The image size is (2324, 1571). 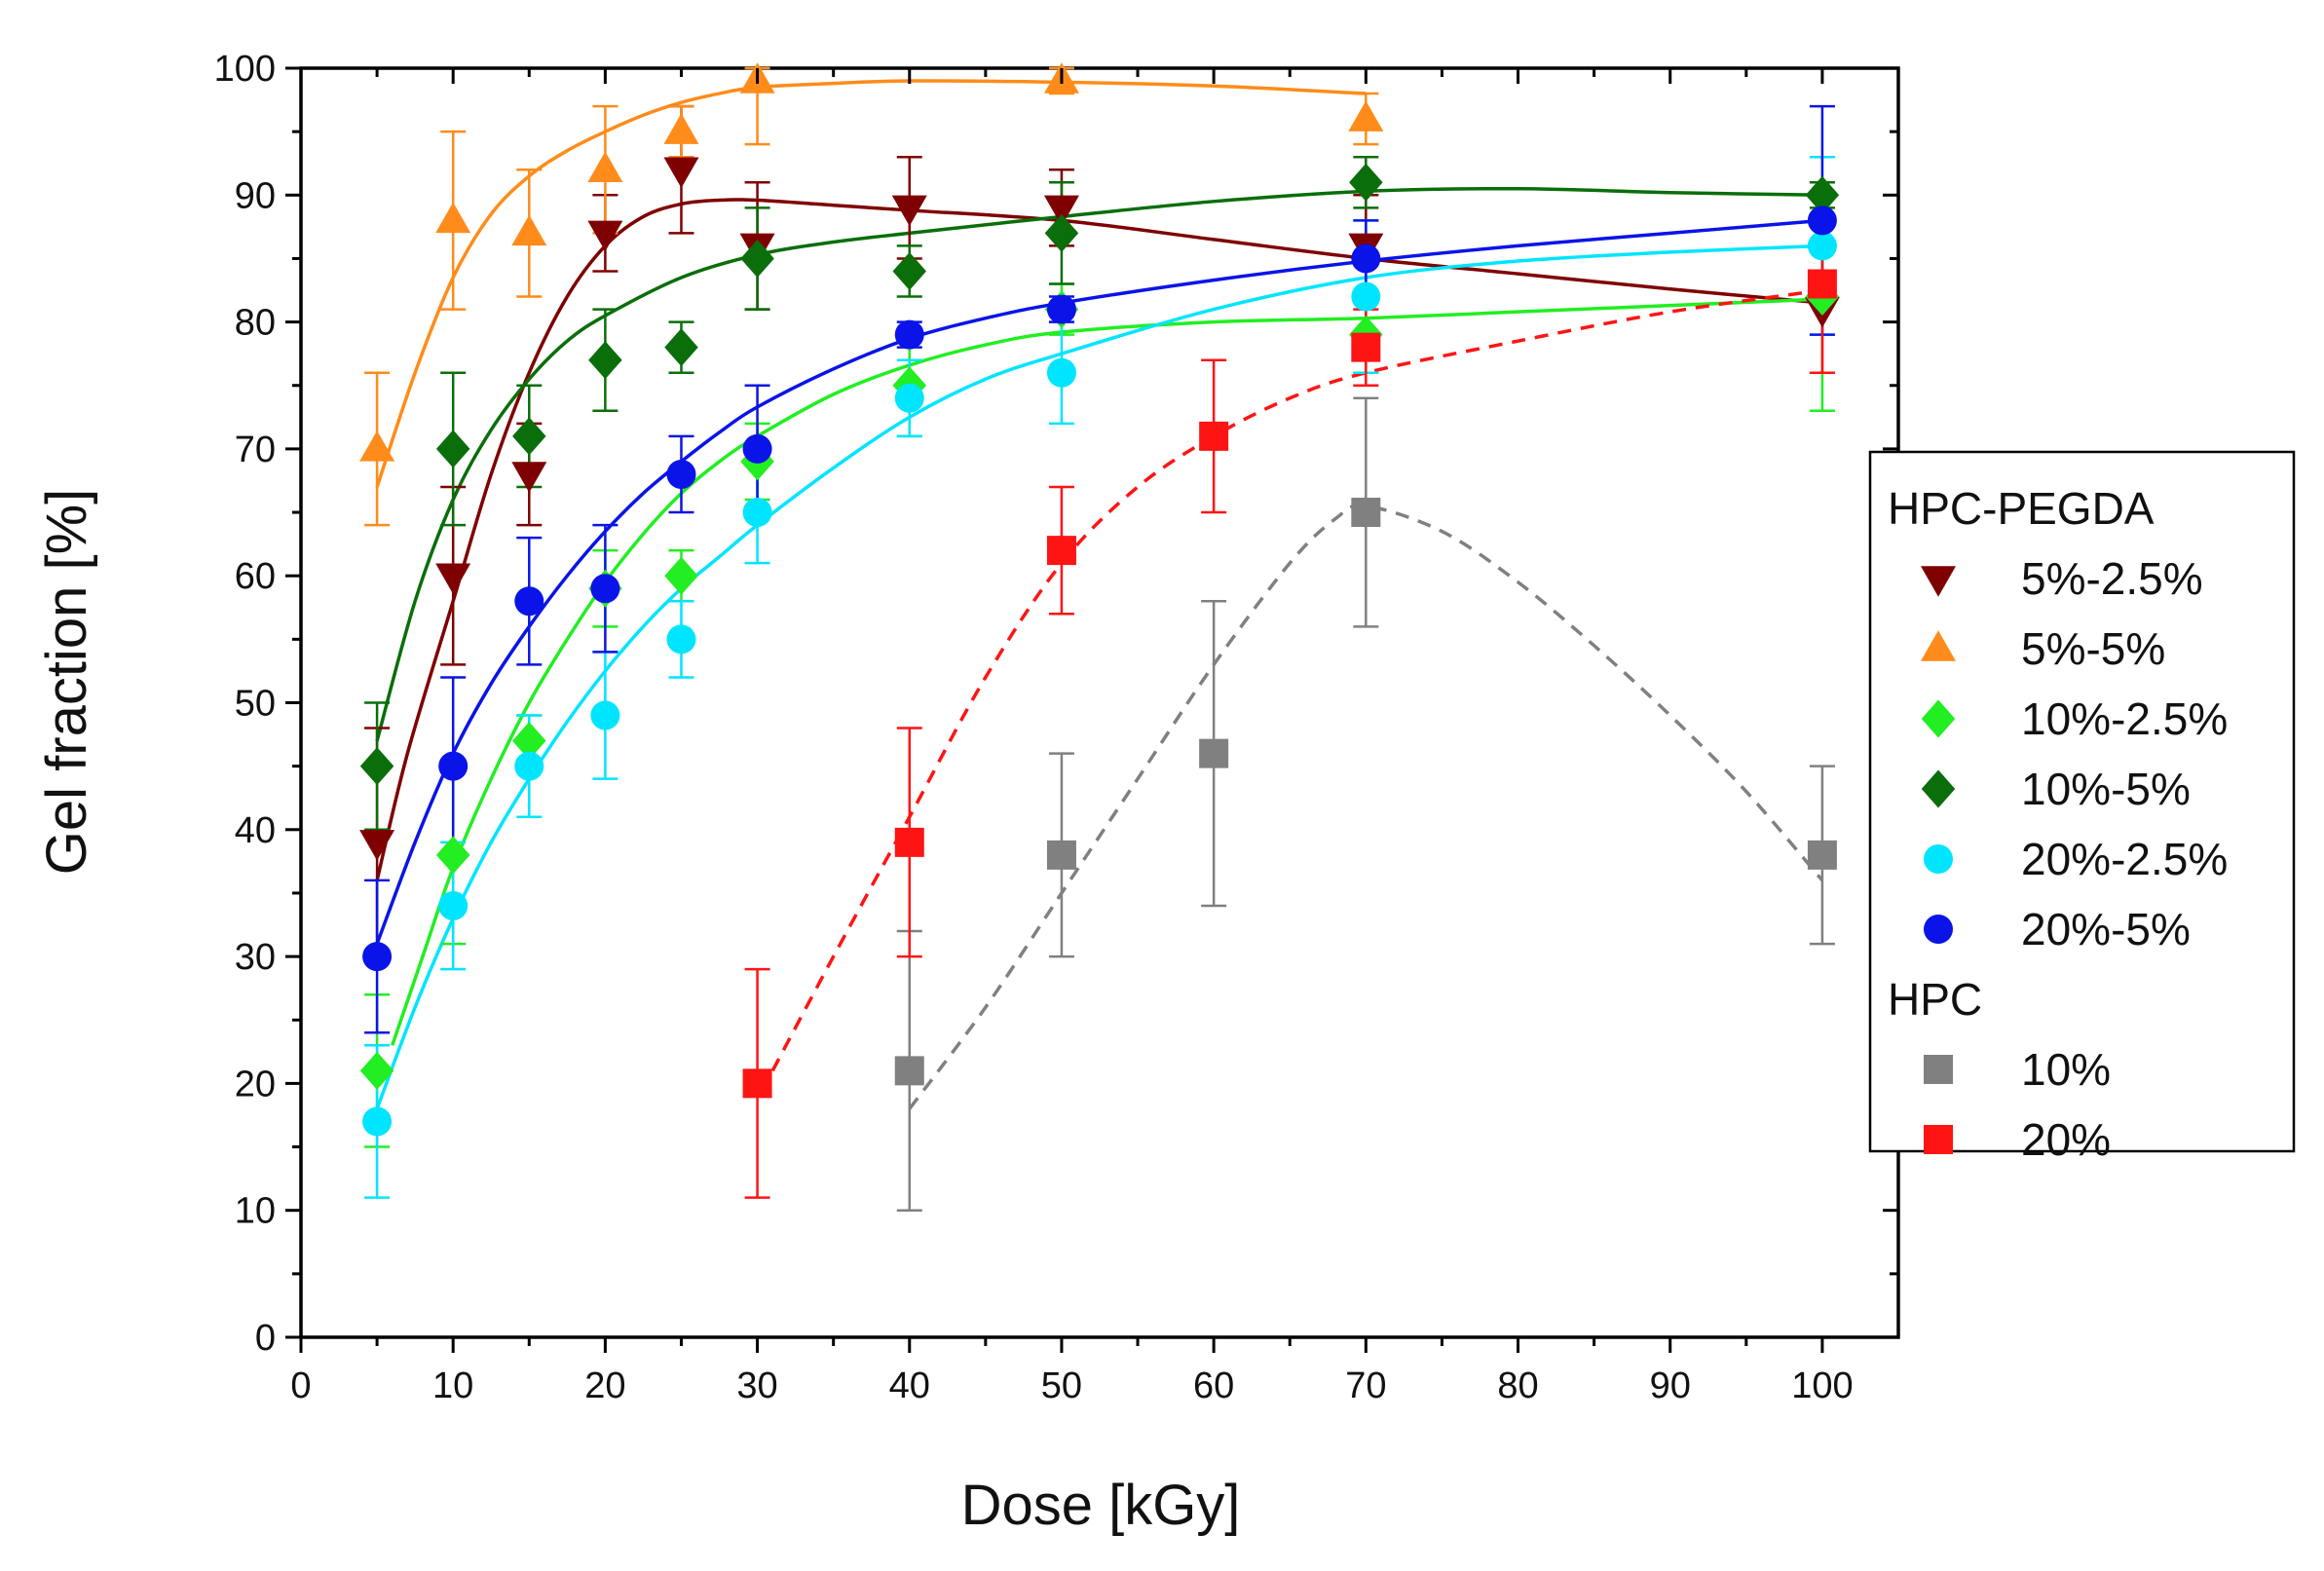 I want to click on legend-label: 10%-5%, so click(x=2106, y=789).